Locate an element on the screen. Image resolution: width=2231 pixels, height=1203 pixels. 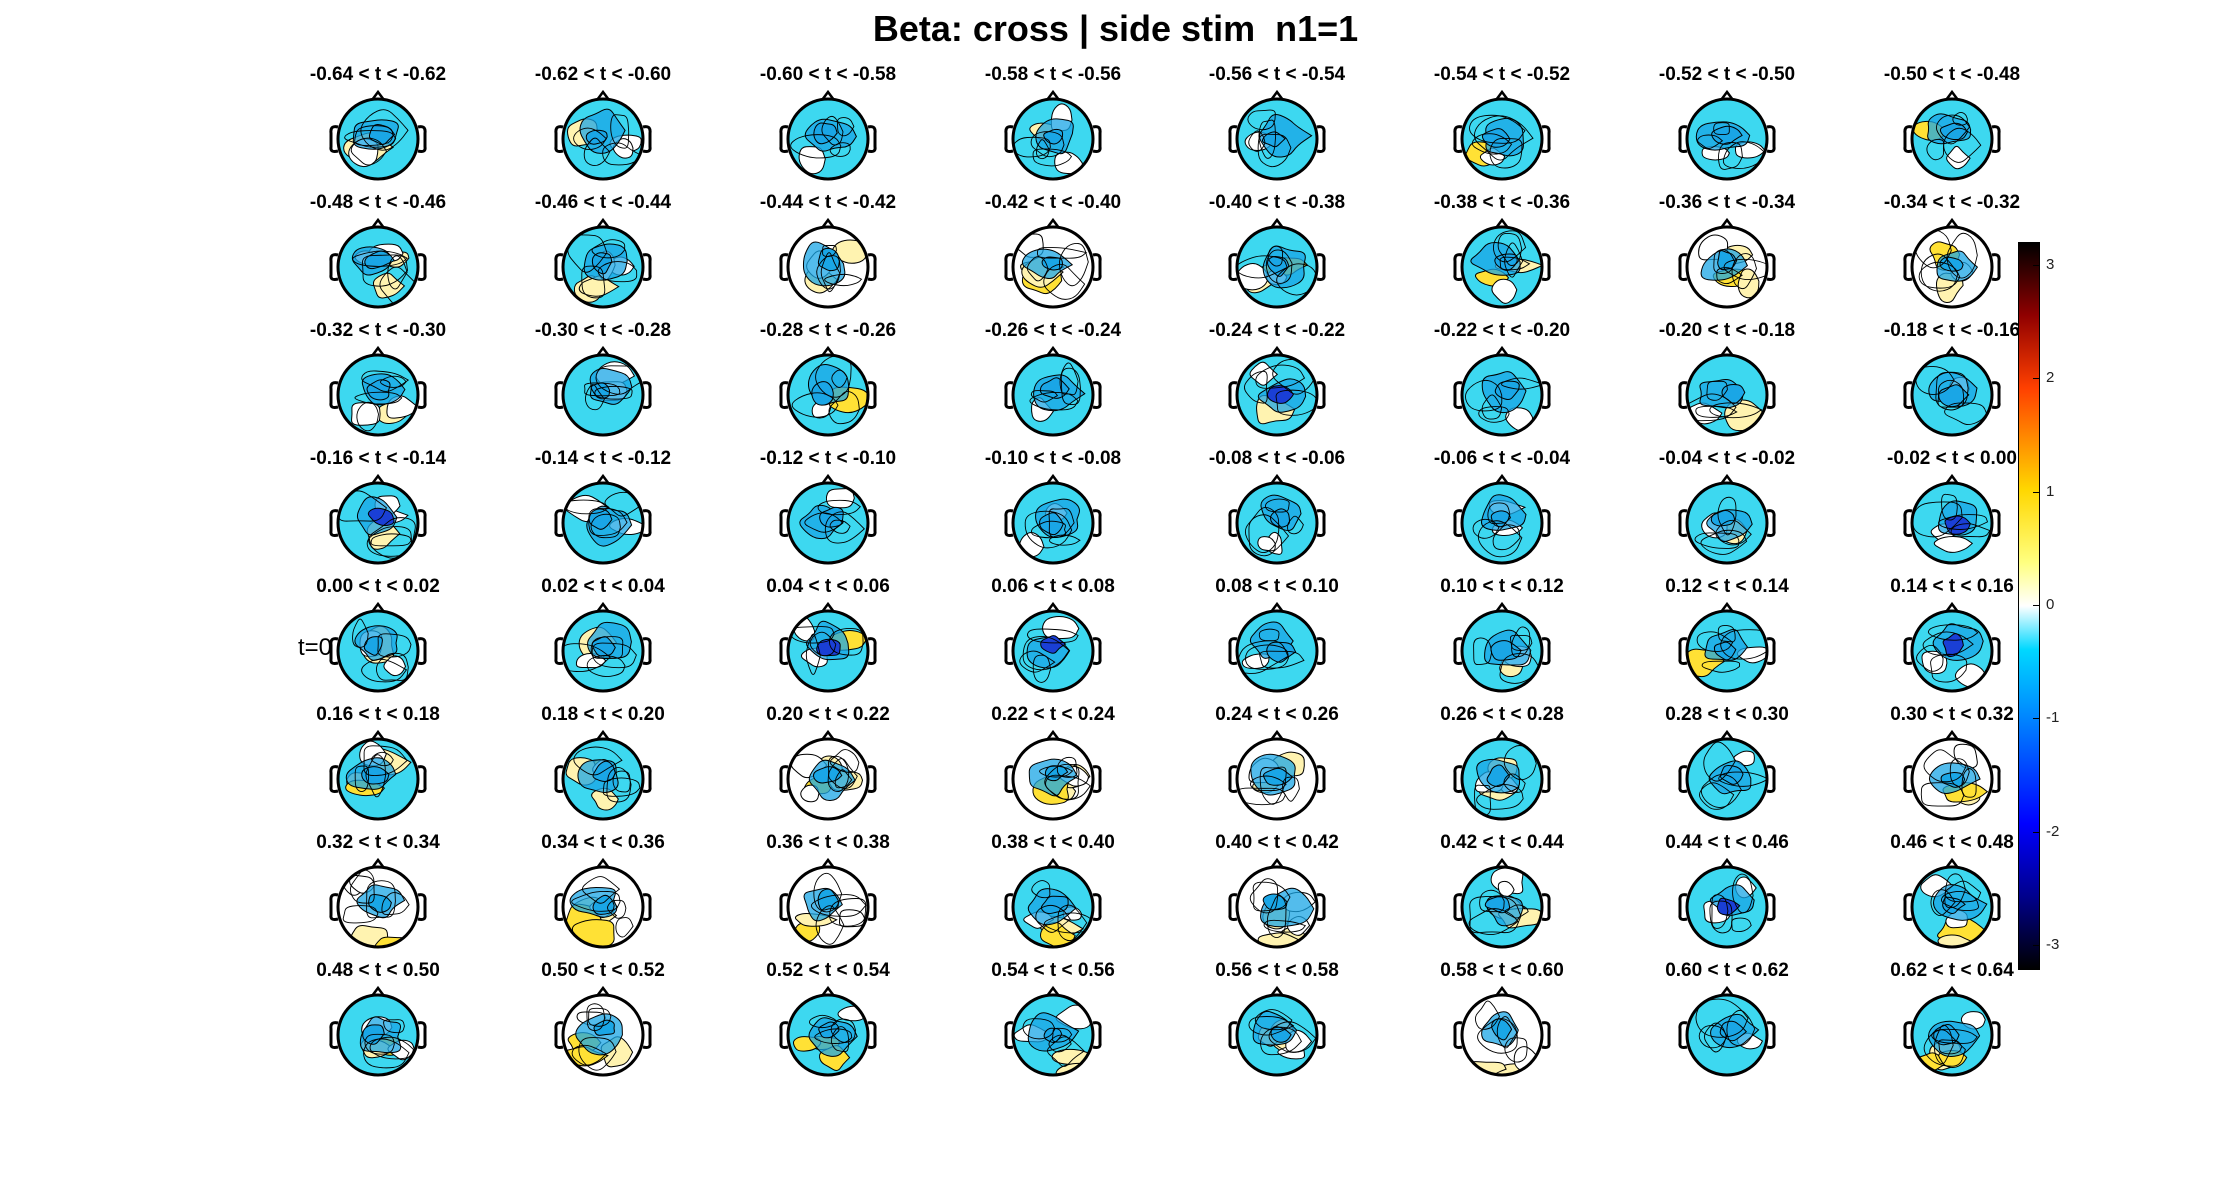
panel-title: -0.30 < t < -0.28 is located at coordinates (603, 330).